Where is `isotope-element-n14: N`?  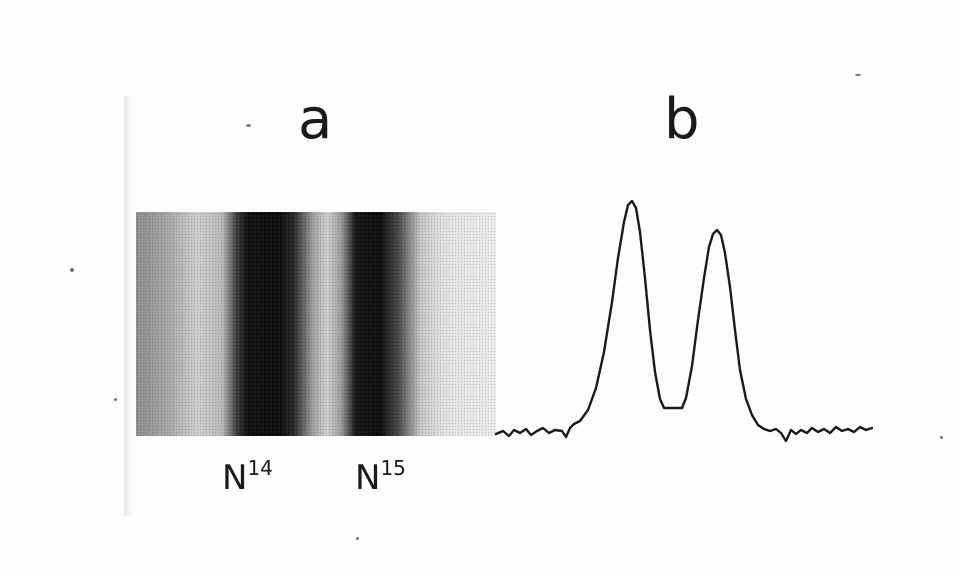 isotope-element-n14: N is located at coordinates (235, 478).